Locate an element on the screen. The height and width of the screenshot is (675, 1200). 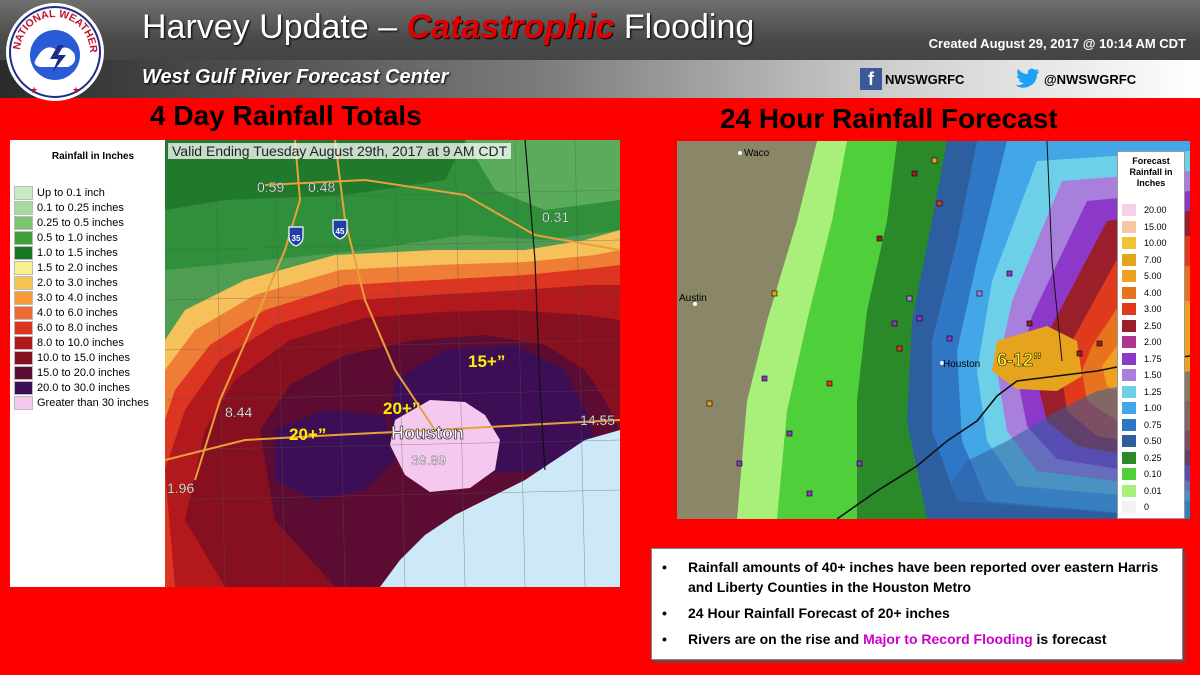
legend-label: 15.0 to 20.0 inches is located at coordinates (83, 372).